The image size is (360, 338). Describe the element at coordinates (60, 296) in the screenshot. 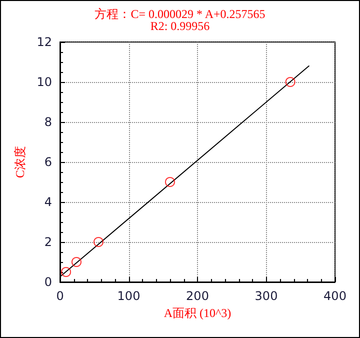

I see `x-tick-label: 0` at that location.